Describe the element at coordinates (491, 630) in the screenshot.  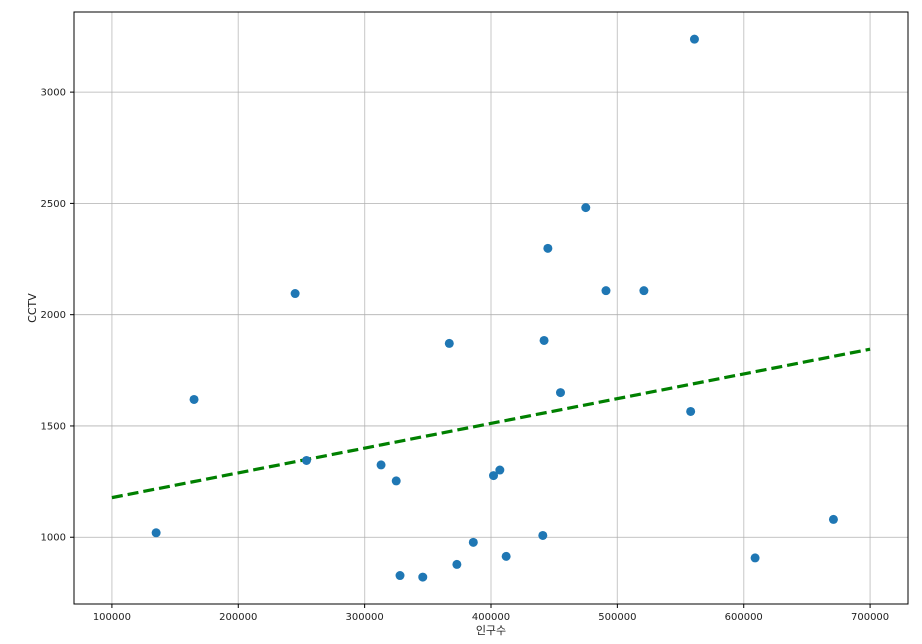
I see `x-axis-label: 인구수` at that location.